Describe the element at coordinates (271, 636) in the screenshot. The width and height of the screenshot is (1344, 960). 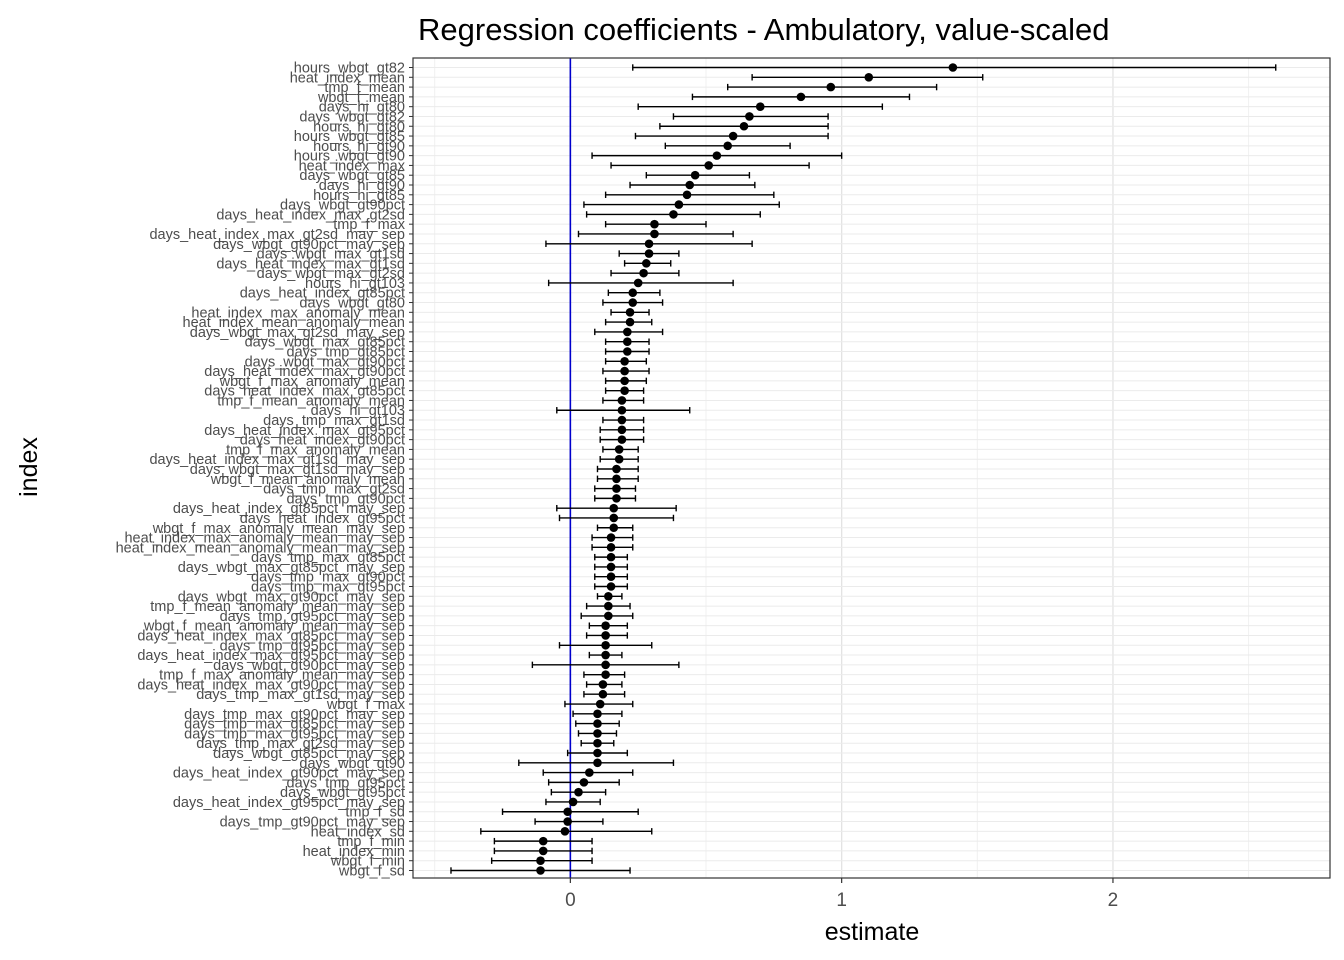
I see `y-tick-label: days_heat_index_max_gt85pct_may_sep` at that location.